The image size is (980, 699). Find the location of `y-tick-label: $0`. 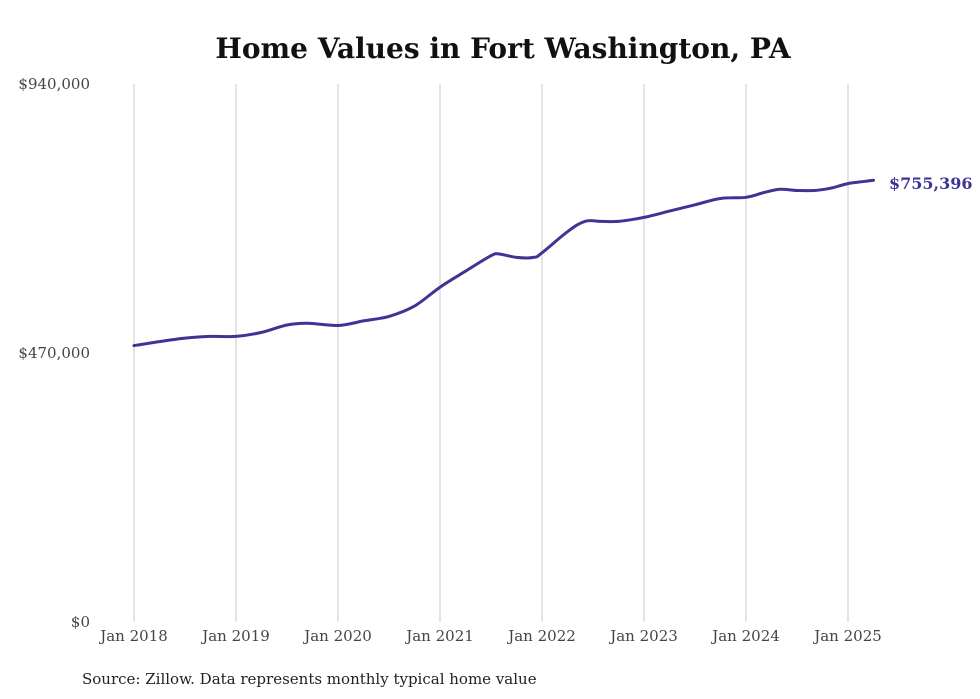

y-tick-label: $0 is located at coordinates (80, 622).